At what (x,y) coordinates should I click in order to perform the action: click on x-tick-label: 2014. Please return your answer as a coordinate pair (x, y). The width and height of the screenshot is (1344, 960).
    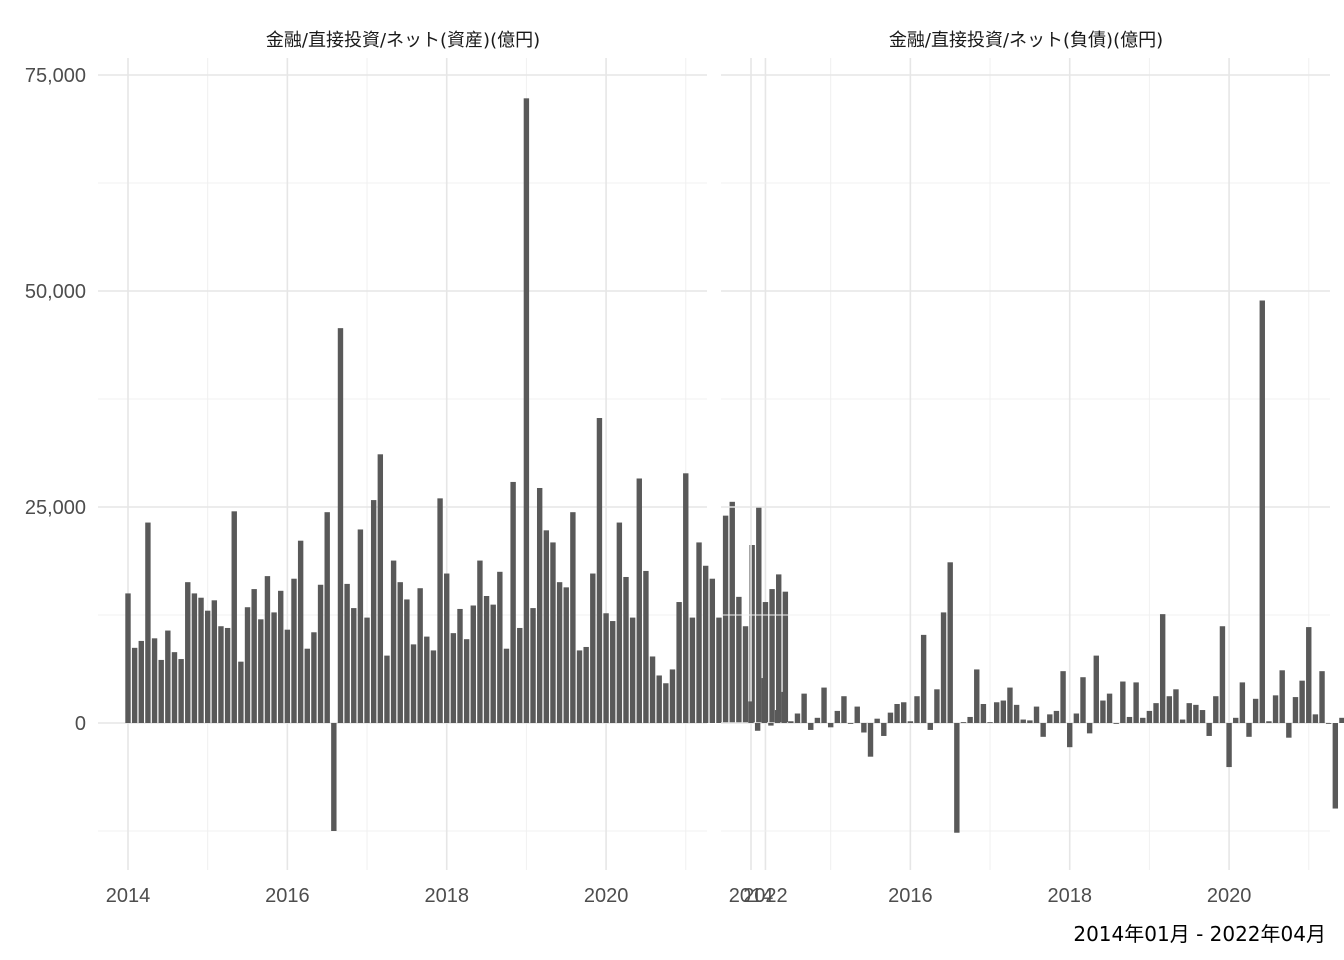
    Looking at the image, I should click on (751, 896).